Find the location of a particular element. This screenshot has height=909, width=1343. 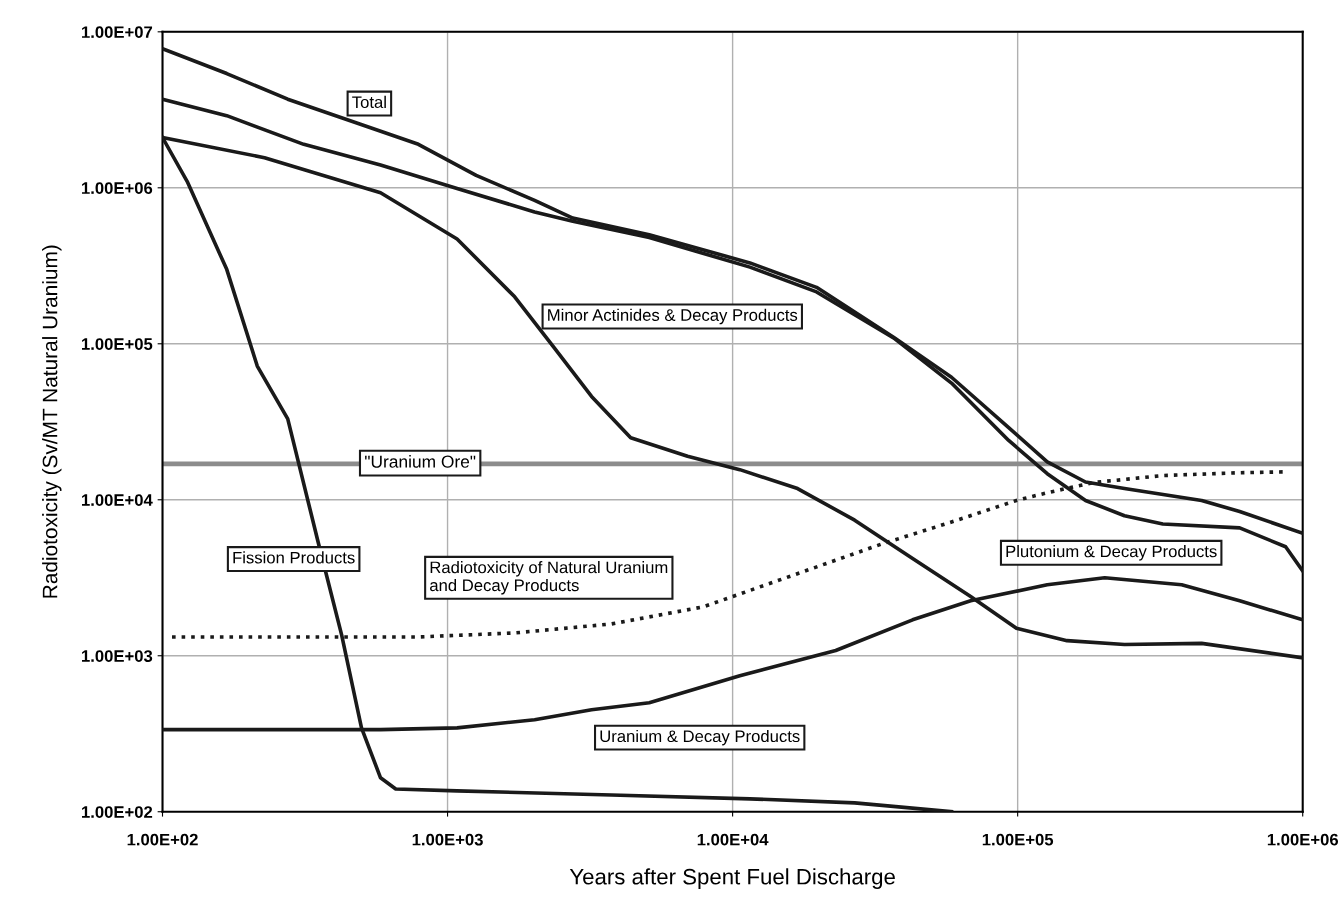

y-tick-label: 1.00E+04 is located at coordinates (117, 500).